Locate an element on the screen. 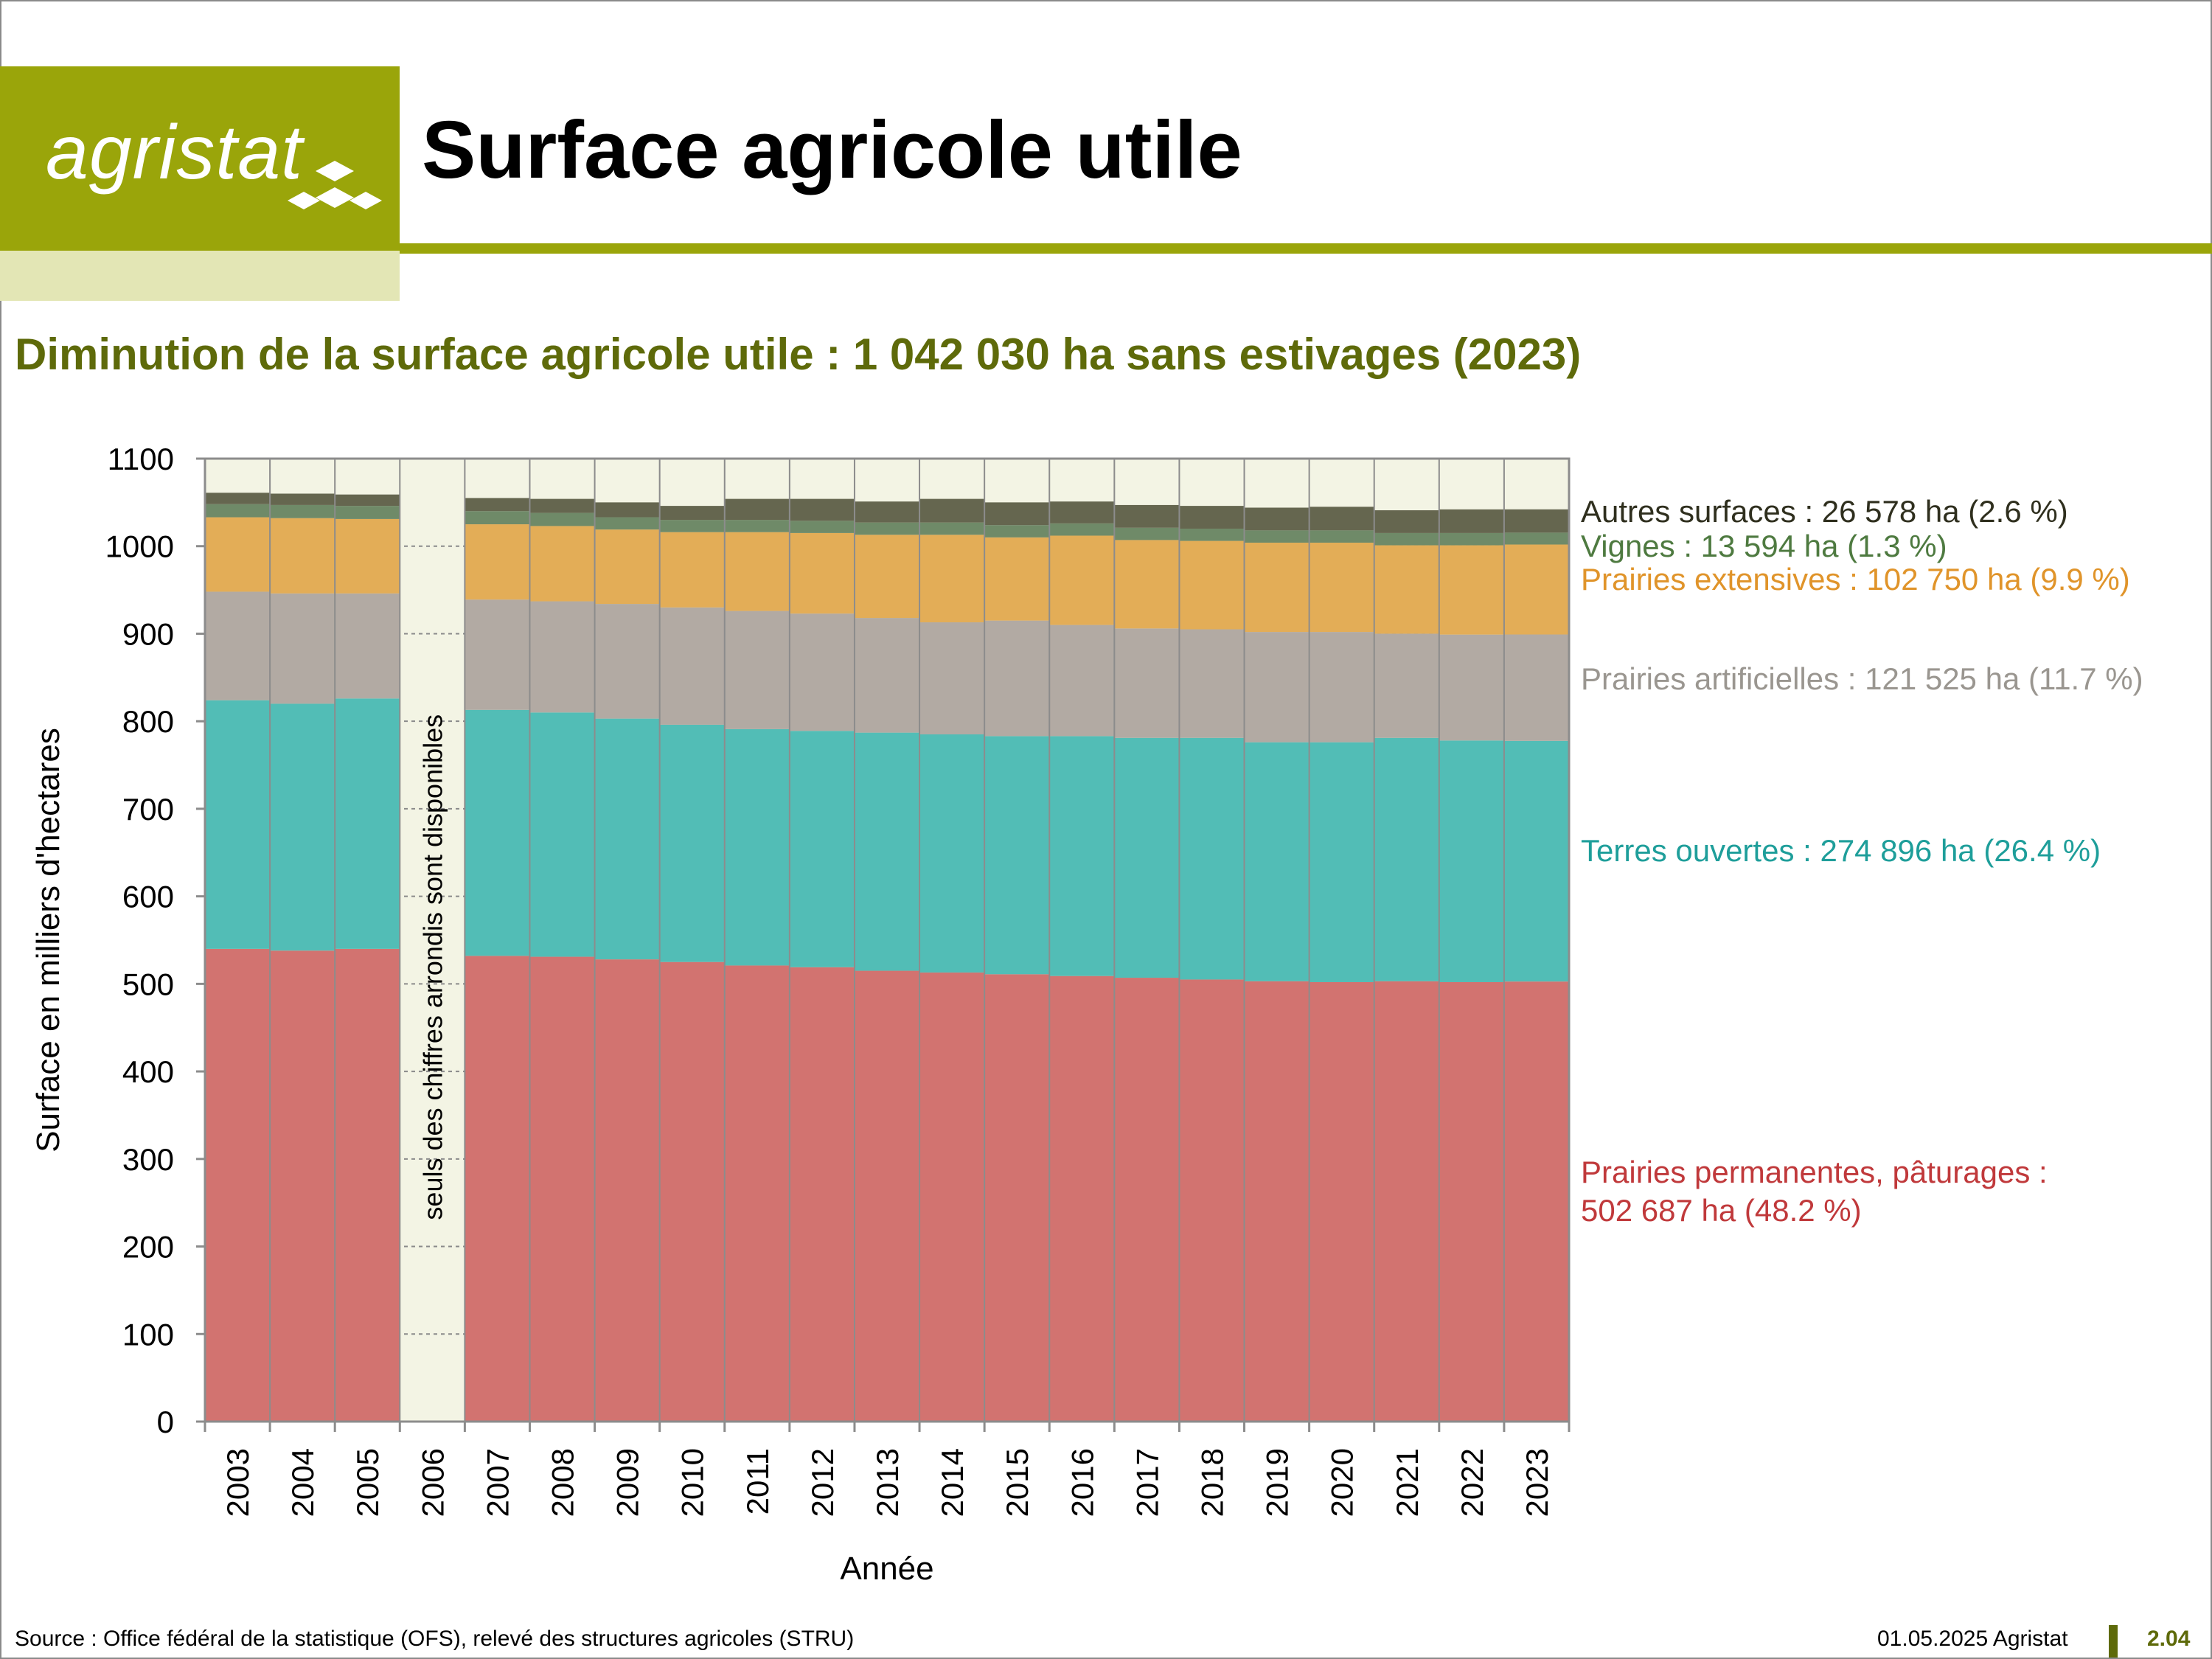 The width and height of the screenshot is (2212, 1659). page-title: Surface agricole utile is located at coordinates (832, 150).